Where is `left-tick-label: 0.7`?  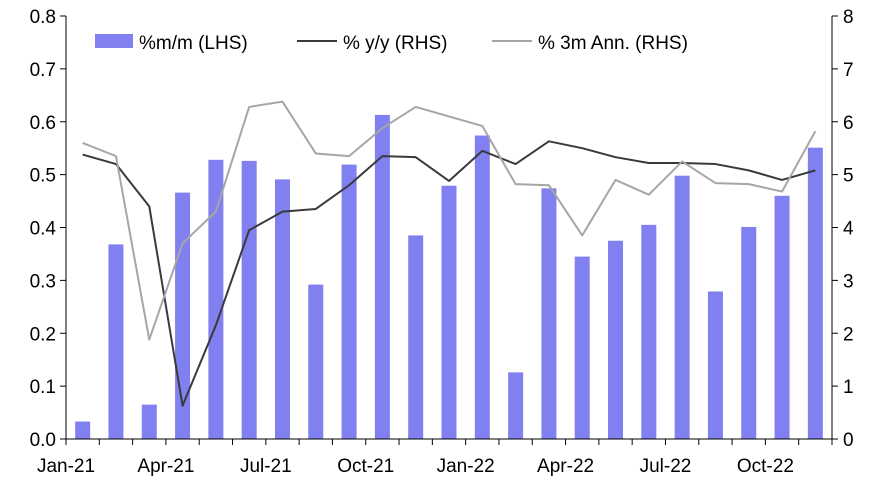
left-tick-label: 0.7 is located at coordinates (43, 70).